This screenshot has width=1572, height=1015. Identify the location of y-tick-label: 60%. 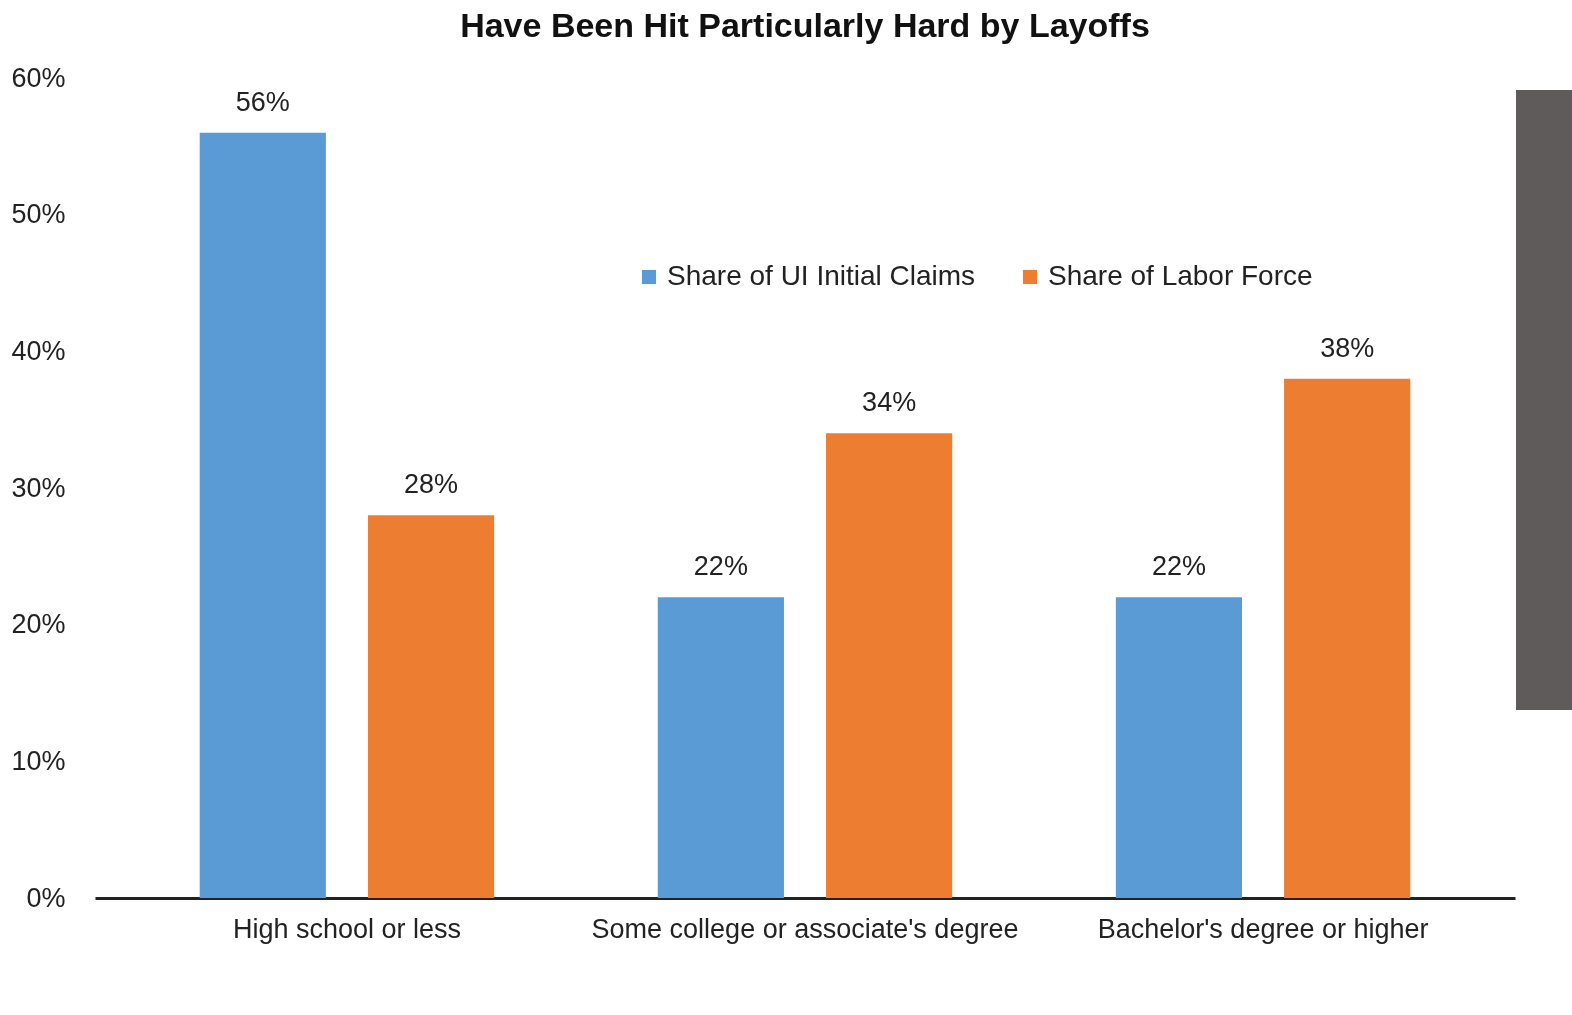
(38, 77).